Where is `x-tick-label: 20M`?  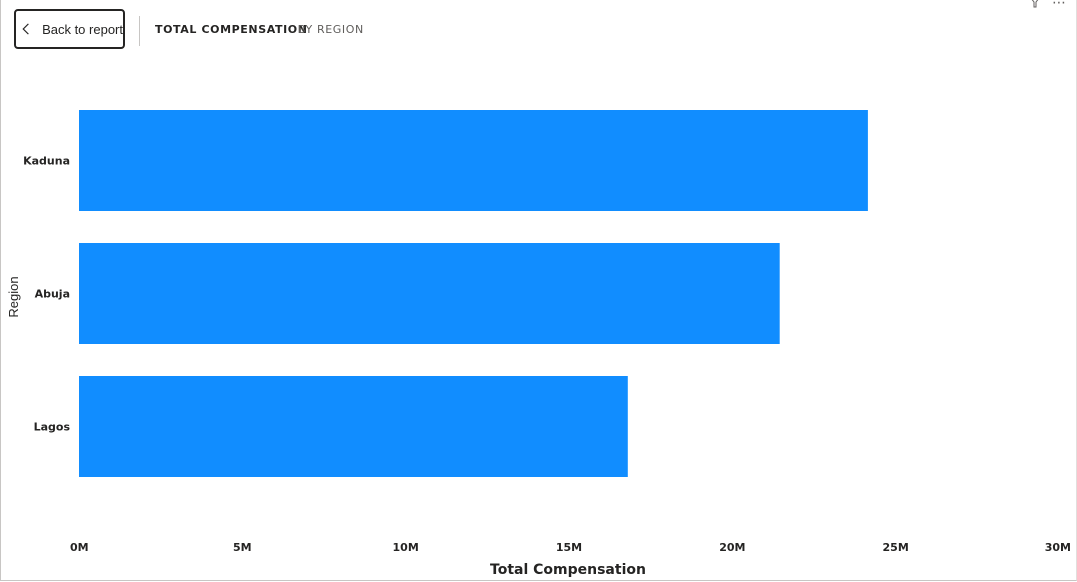
x-tick-label: 20M is located at coordinates (732, 547).